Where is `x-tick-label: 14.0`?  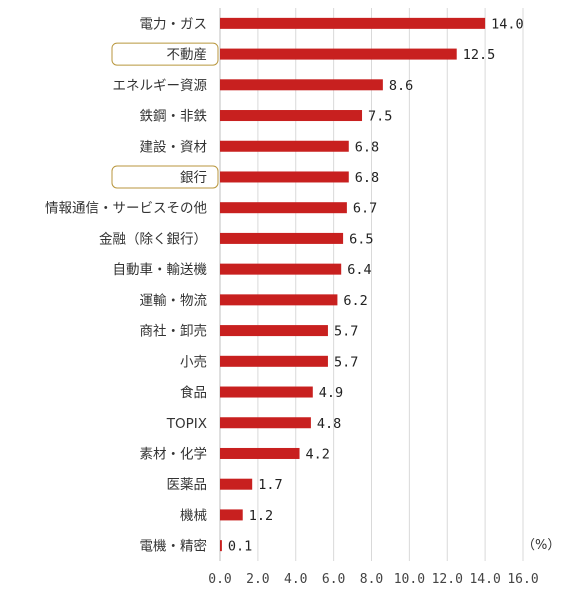
x-tick-label: 14.0 is located at coordinates (484, 579).